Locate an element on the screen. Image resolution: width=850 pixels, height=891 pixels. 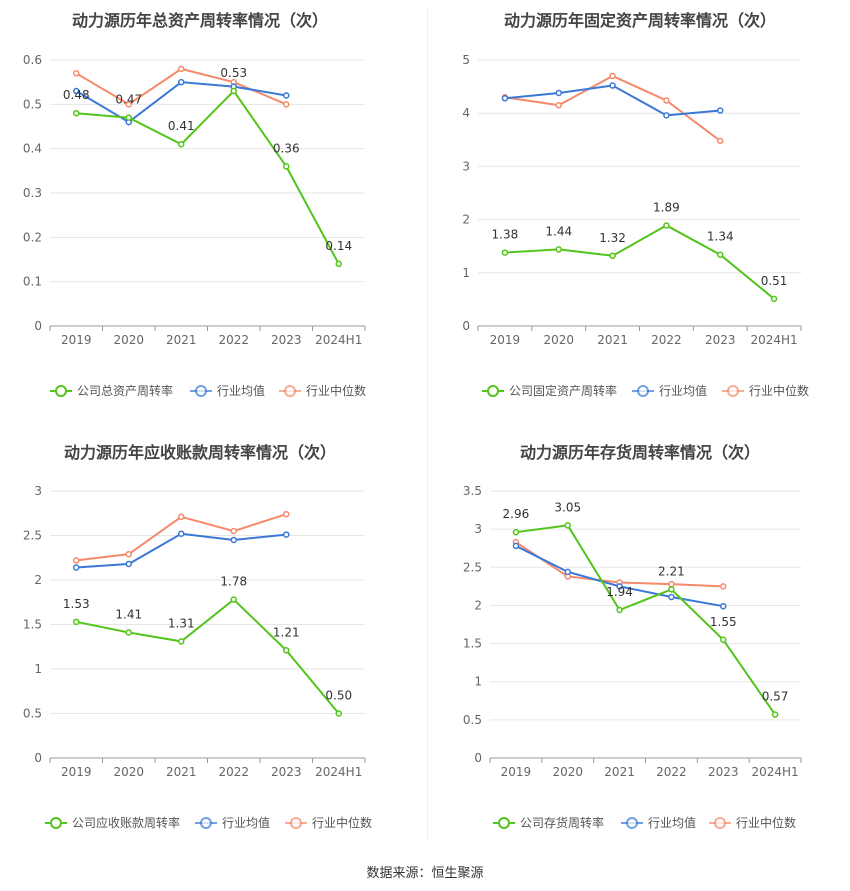
y-tick-label: 0.6 is located at coordinates (32, 60).